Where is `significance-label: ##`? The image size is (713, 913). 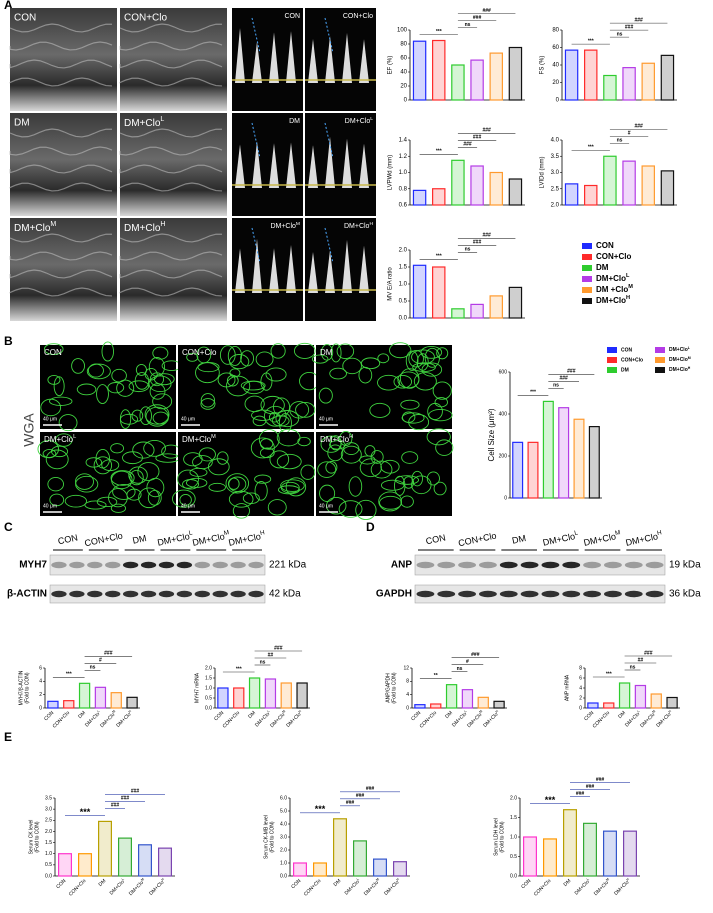 significance-label: ## is located at coordinates (271, 655).